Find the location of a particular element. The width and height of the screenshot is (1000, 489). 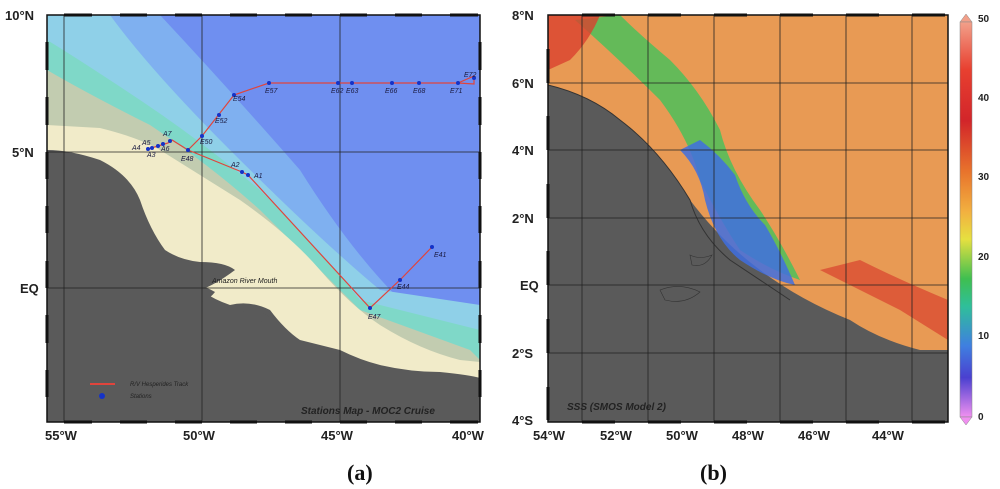

colorbar-tick: 0 is located at coordinates (981, 417).